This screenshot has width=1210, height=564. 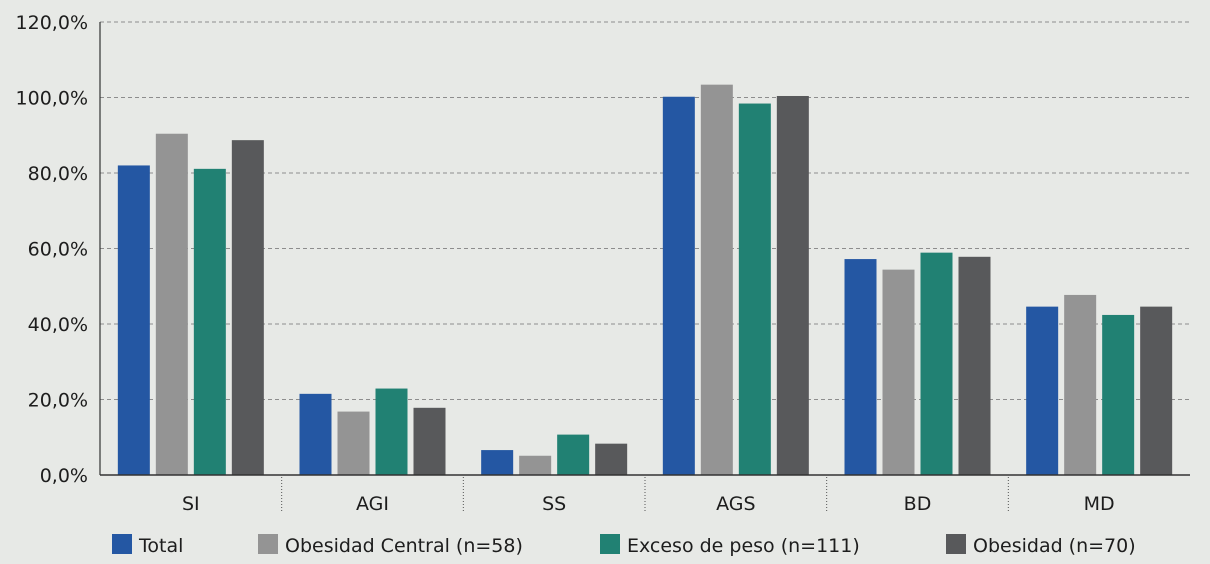 I want to click on y-tick-label: 20,0%, so click(x=58, y=401).